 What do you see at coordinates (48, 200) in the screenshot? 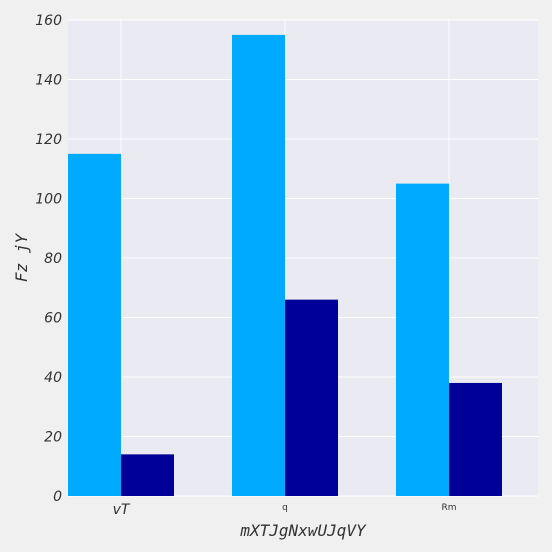
I see `y-tick-label: 100` at bounding box center [48, 200].